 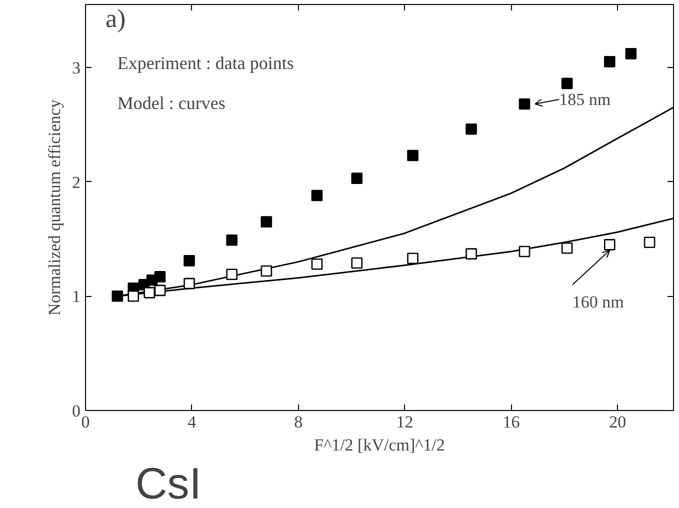 What do you see at coordinates (192, 422) in the screenshot?
I see `x-tick-label: 4` at bounding box center [192, 422].